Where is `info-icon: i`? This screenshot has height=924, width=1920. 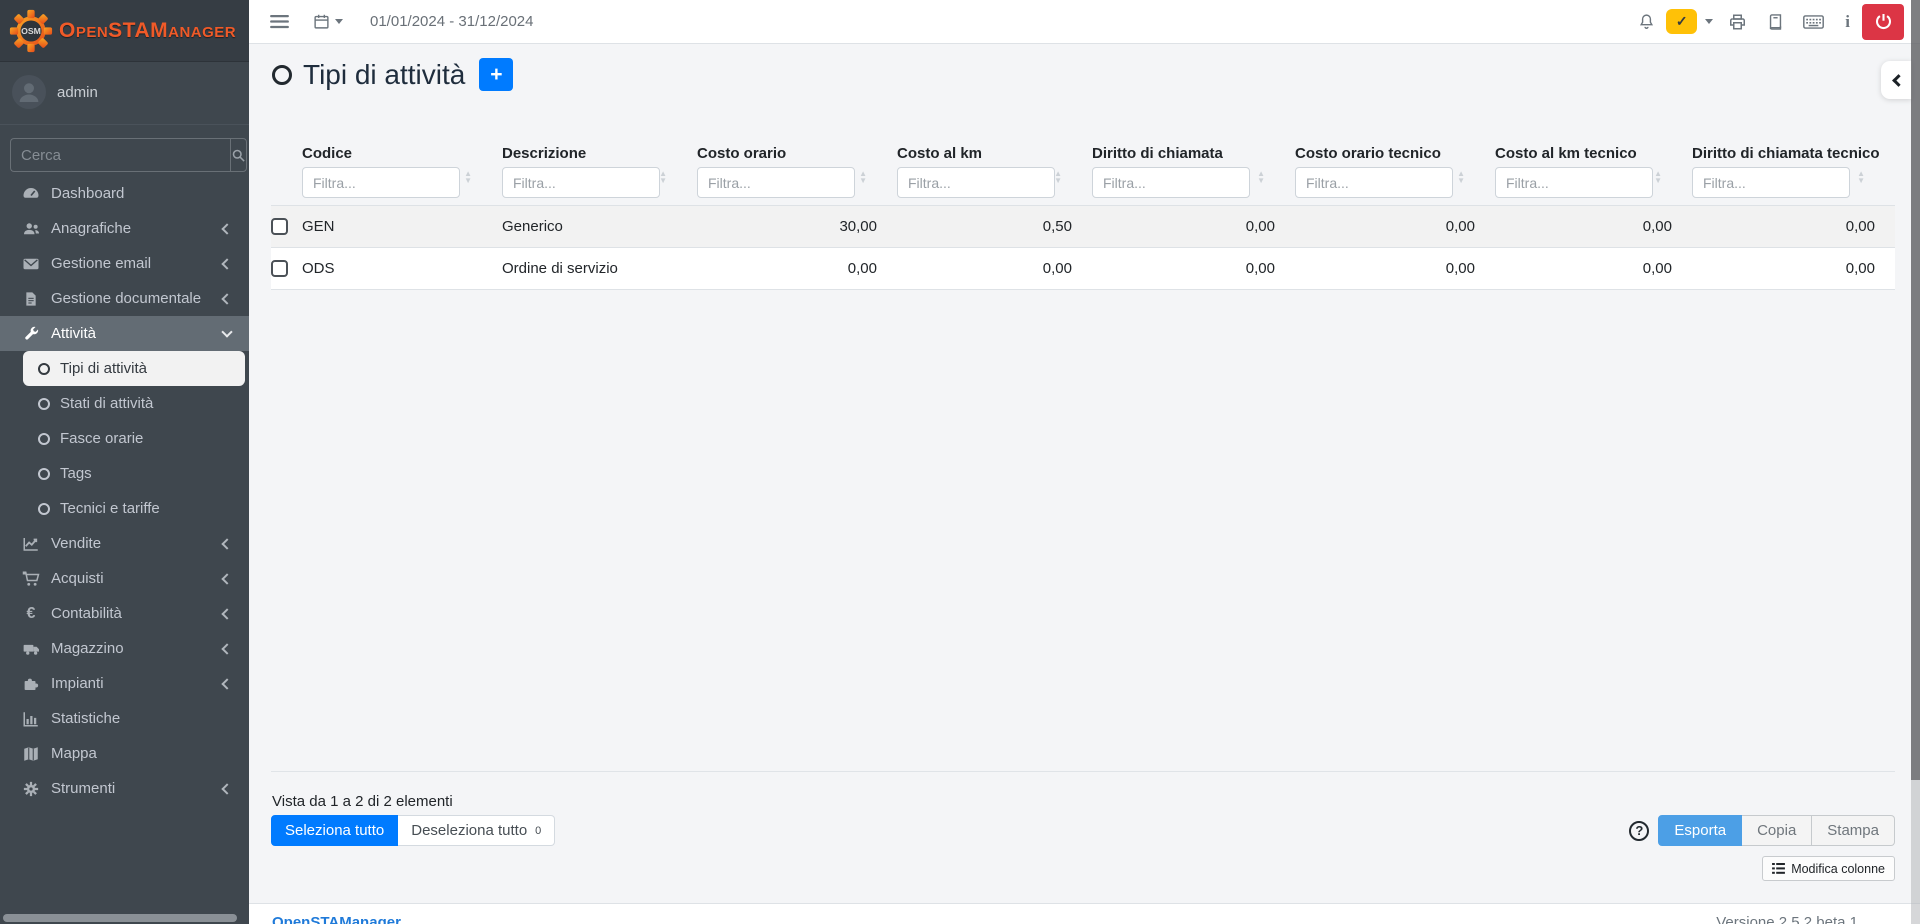 info-icon: i is located at coordinates (1847, 21).